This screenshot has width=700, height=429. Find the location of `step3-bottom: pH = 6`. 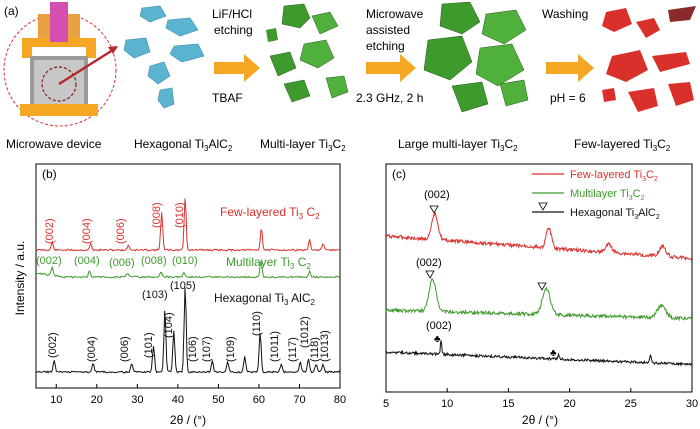

step3-bottom: pH = 6 is located at coordinates (568, 98).